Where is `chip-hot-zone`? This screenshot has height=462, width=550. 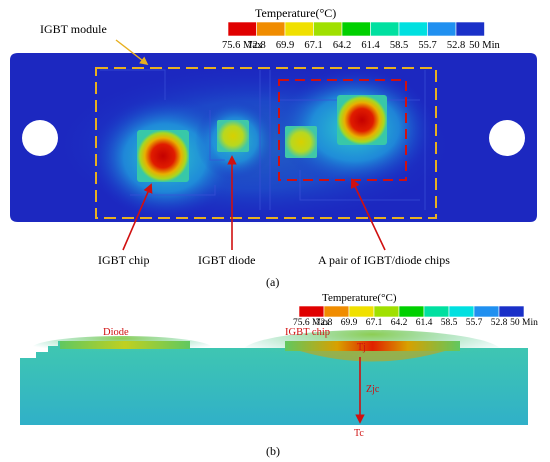 chip-hot-zone is located at coordinates (372, 356).